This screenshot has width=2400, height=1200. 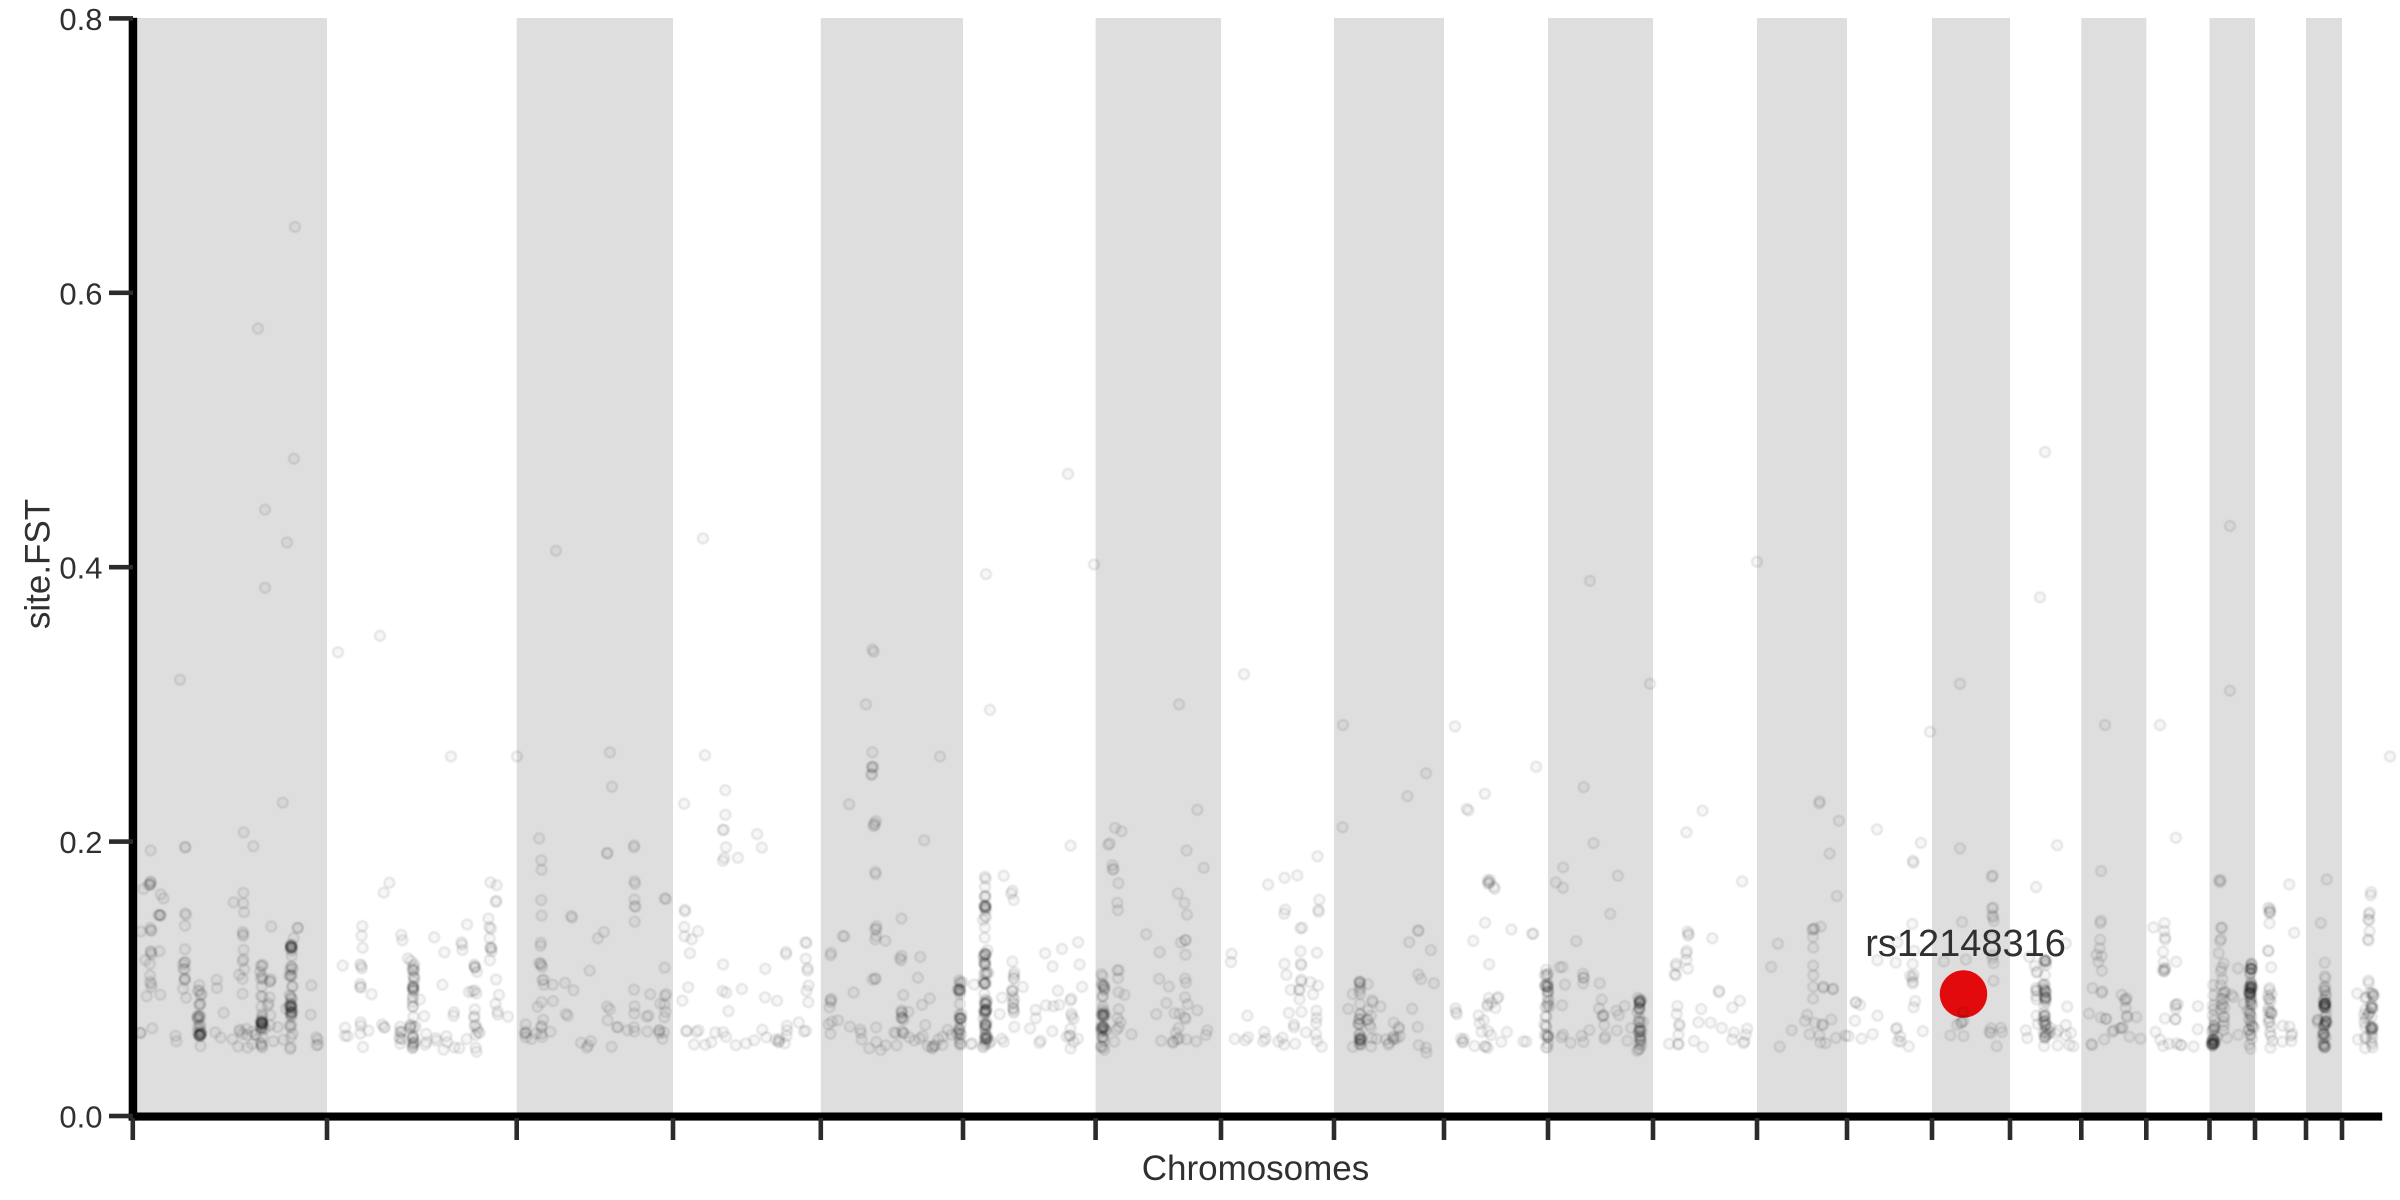 What do you see at coordinates (1256, 1168) in the screenshot?
I see `svg-text: Chromosomes` at bounding box center [1256, 1168].